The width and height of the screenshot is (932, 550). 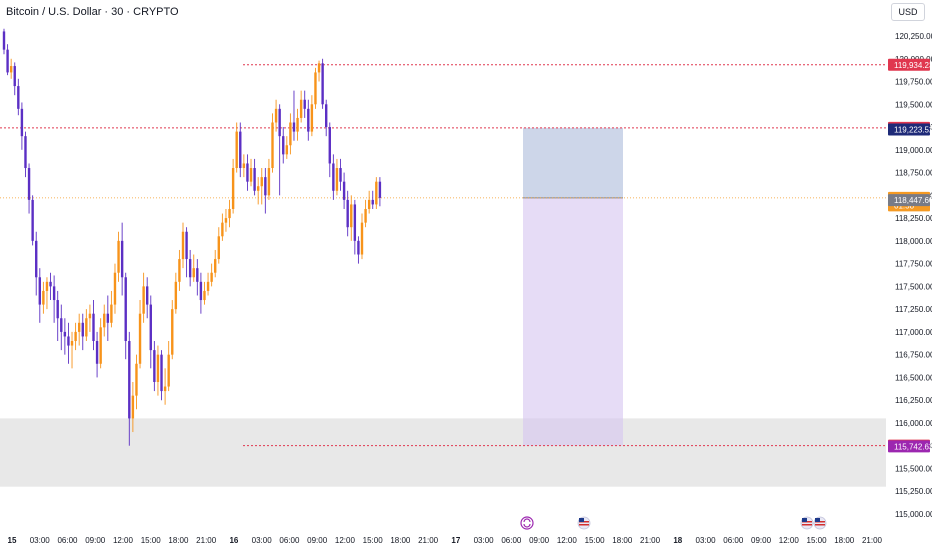 I want to click on price-tick-label: 119,500.00, so click(x=913, y=104).